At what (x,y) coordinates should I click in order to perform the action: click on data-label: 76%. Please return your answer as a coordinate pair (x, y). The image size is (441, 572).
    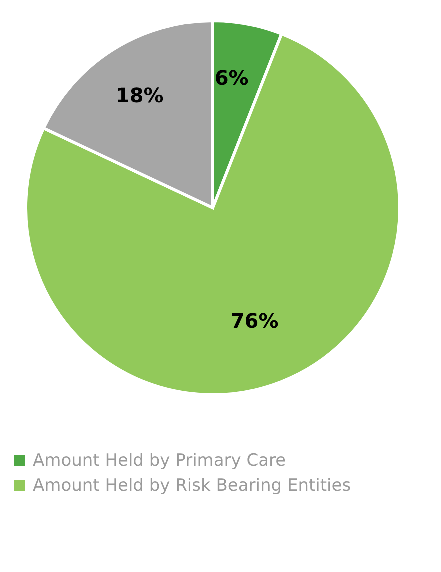
    Looking at the image, I should click on (254, 321).